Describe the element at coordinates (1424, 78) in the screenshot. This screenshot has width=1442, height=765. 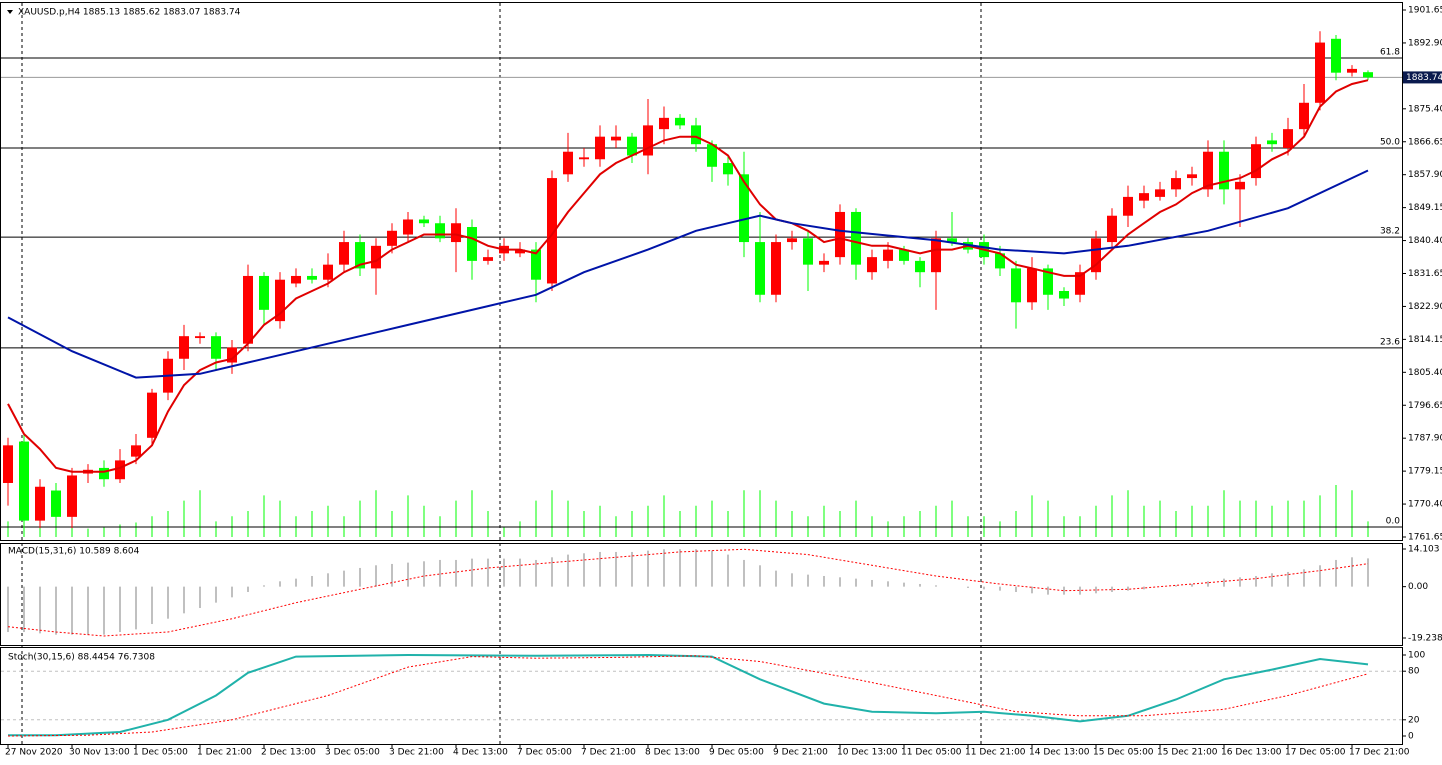
I see `price-box-label: 1883.74` at that location.